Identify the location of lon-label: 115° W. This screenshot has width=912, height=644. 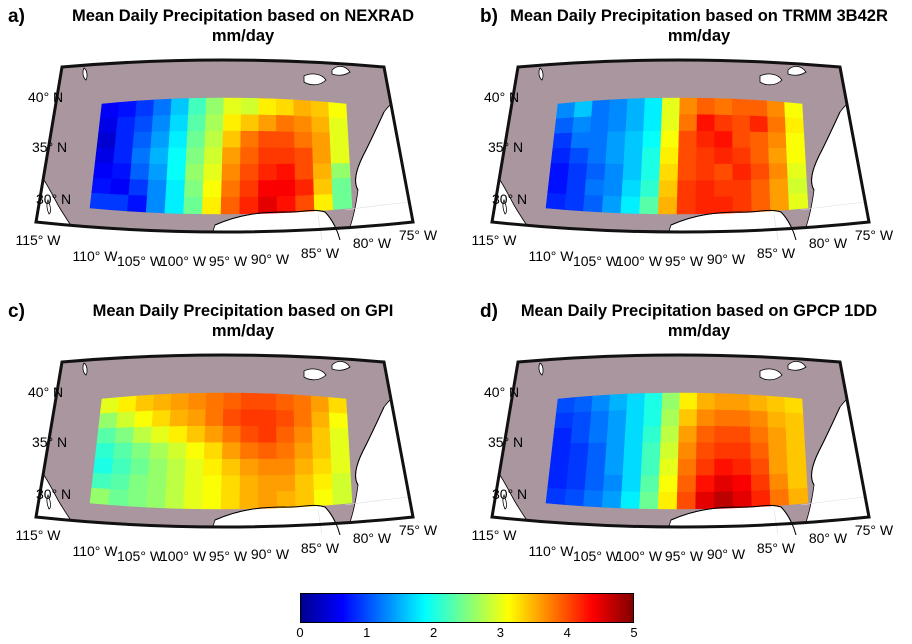
(494, 240).